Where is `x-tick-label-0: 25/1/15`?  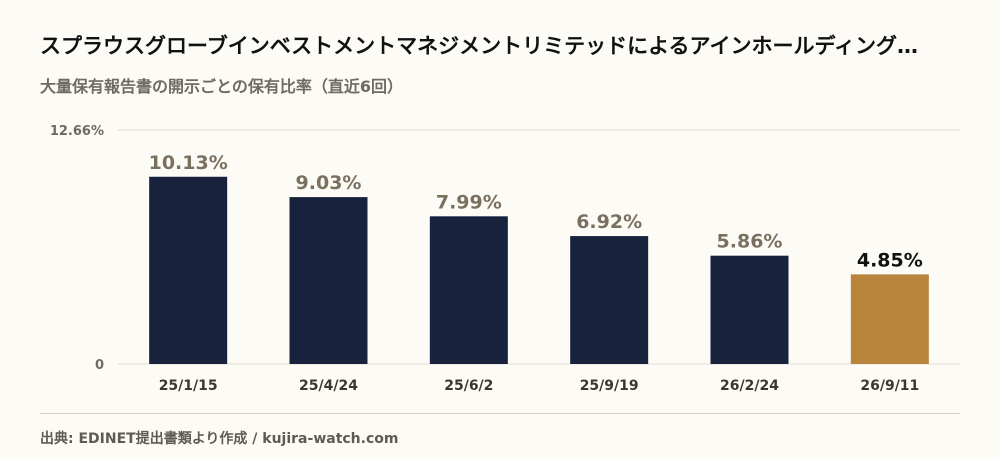
x-tick-label-0: 25/1/15 is located at coordinates (188, 386).